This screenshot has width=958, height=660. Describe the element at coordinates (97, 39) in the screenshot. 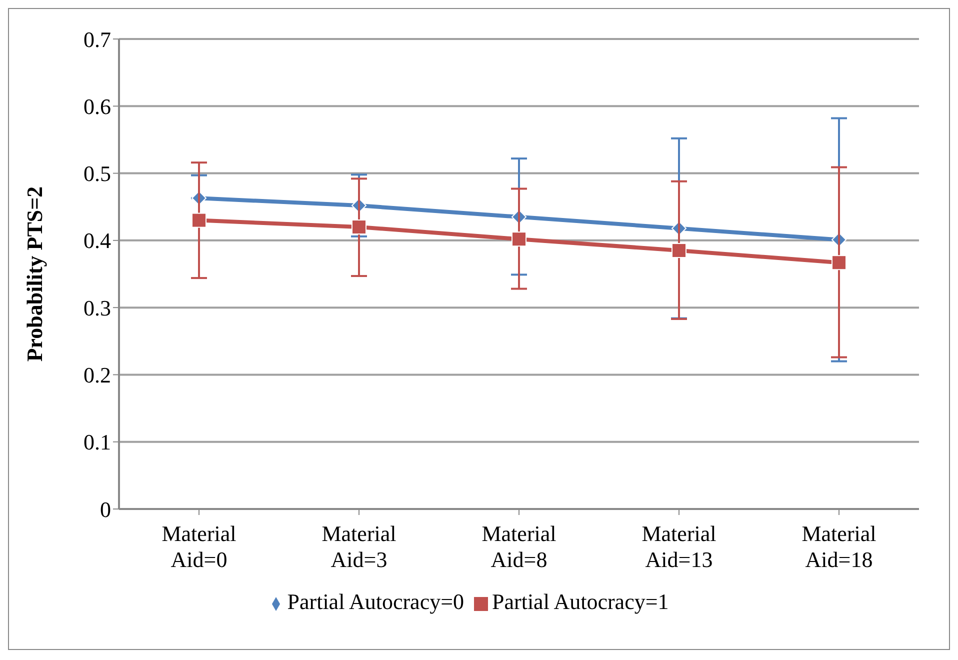

I see `y-tick-label: 0.7` at that location.